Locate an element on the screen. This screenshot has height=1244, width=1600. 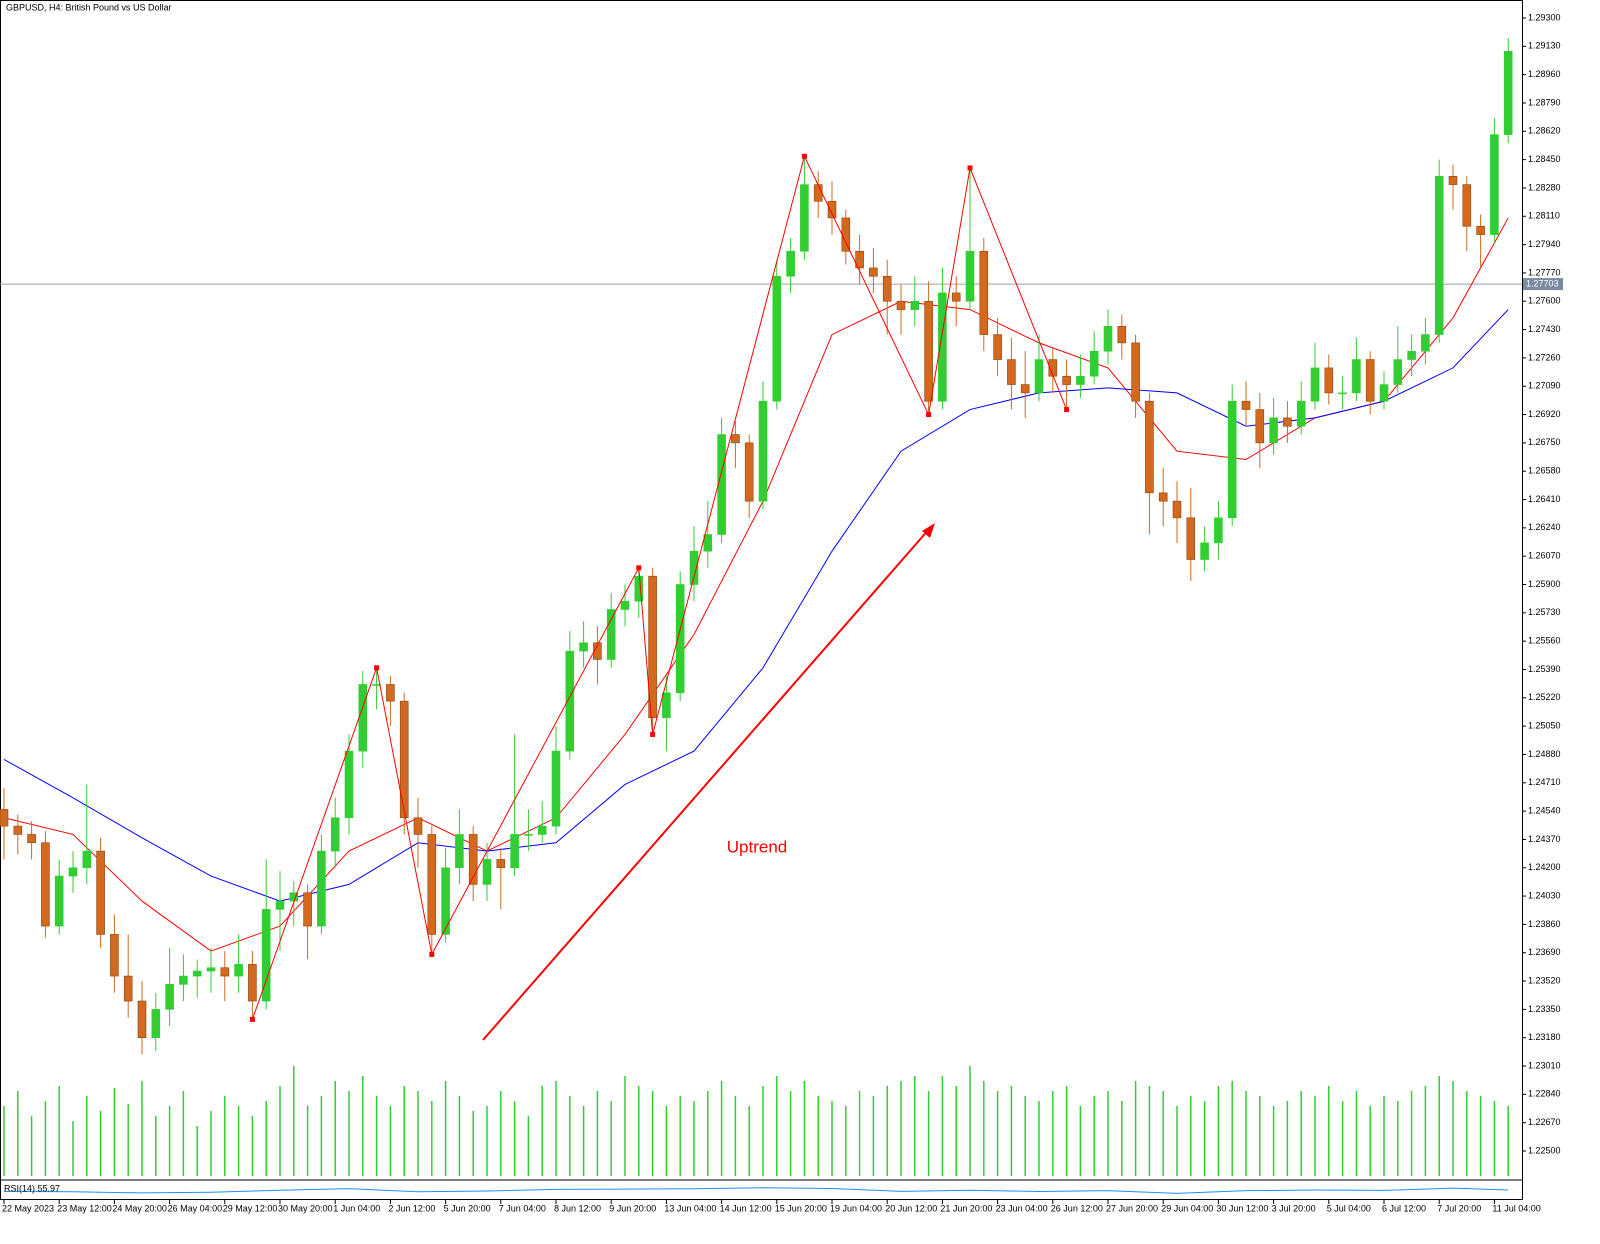
y-tick-label: 1.28790 is located at coordinates (1544, 102).